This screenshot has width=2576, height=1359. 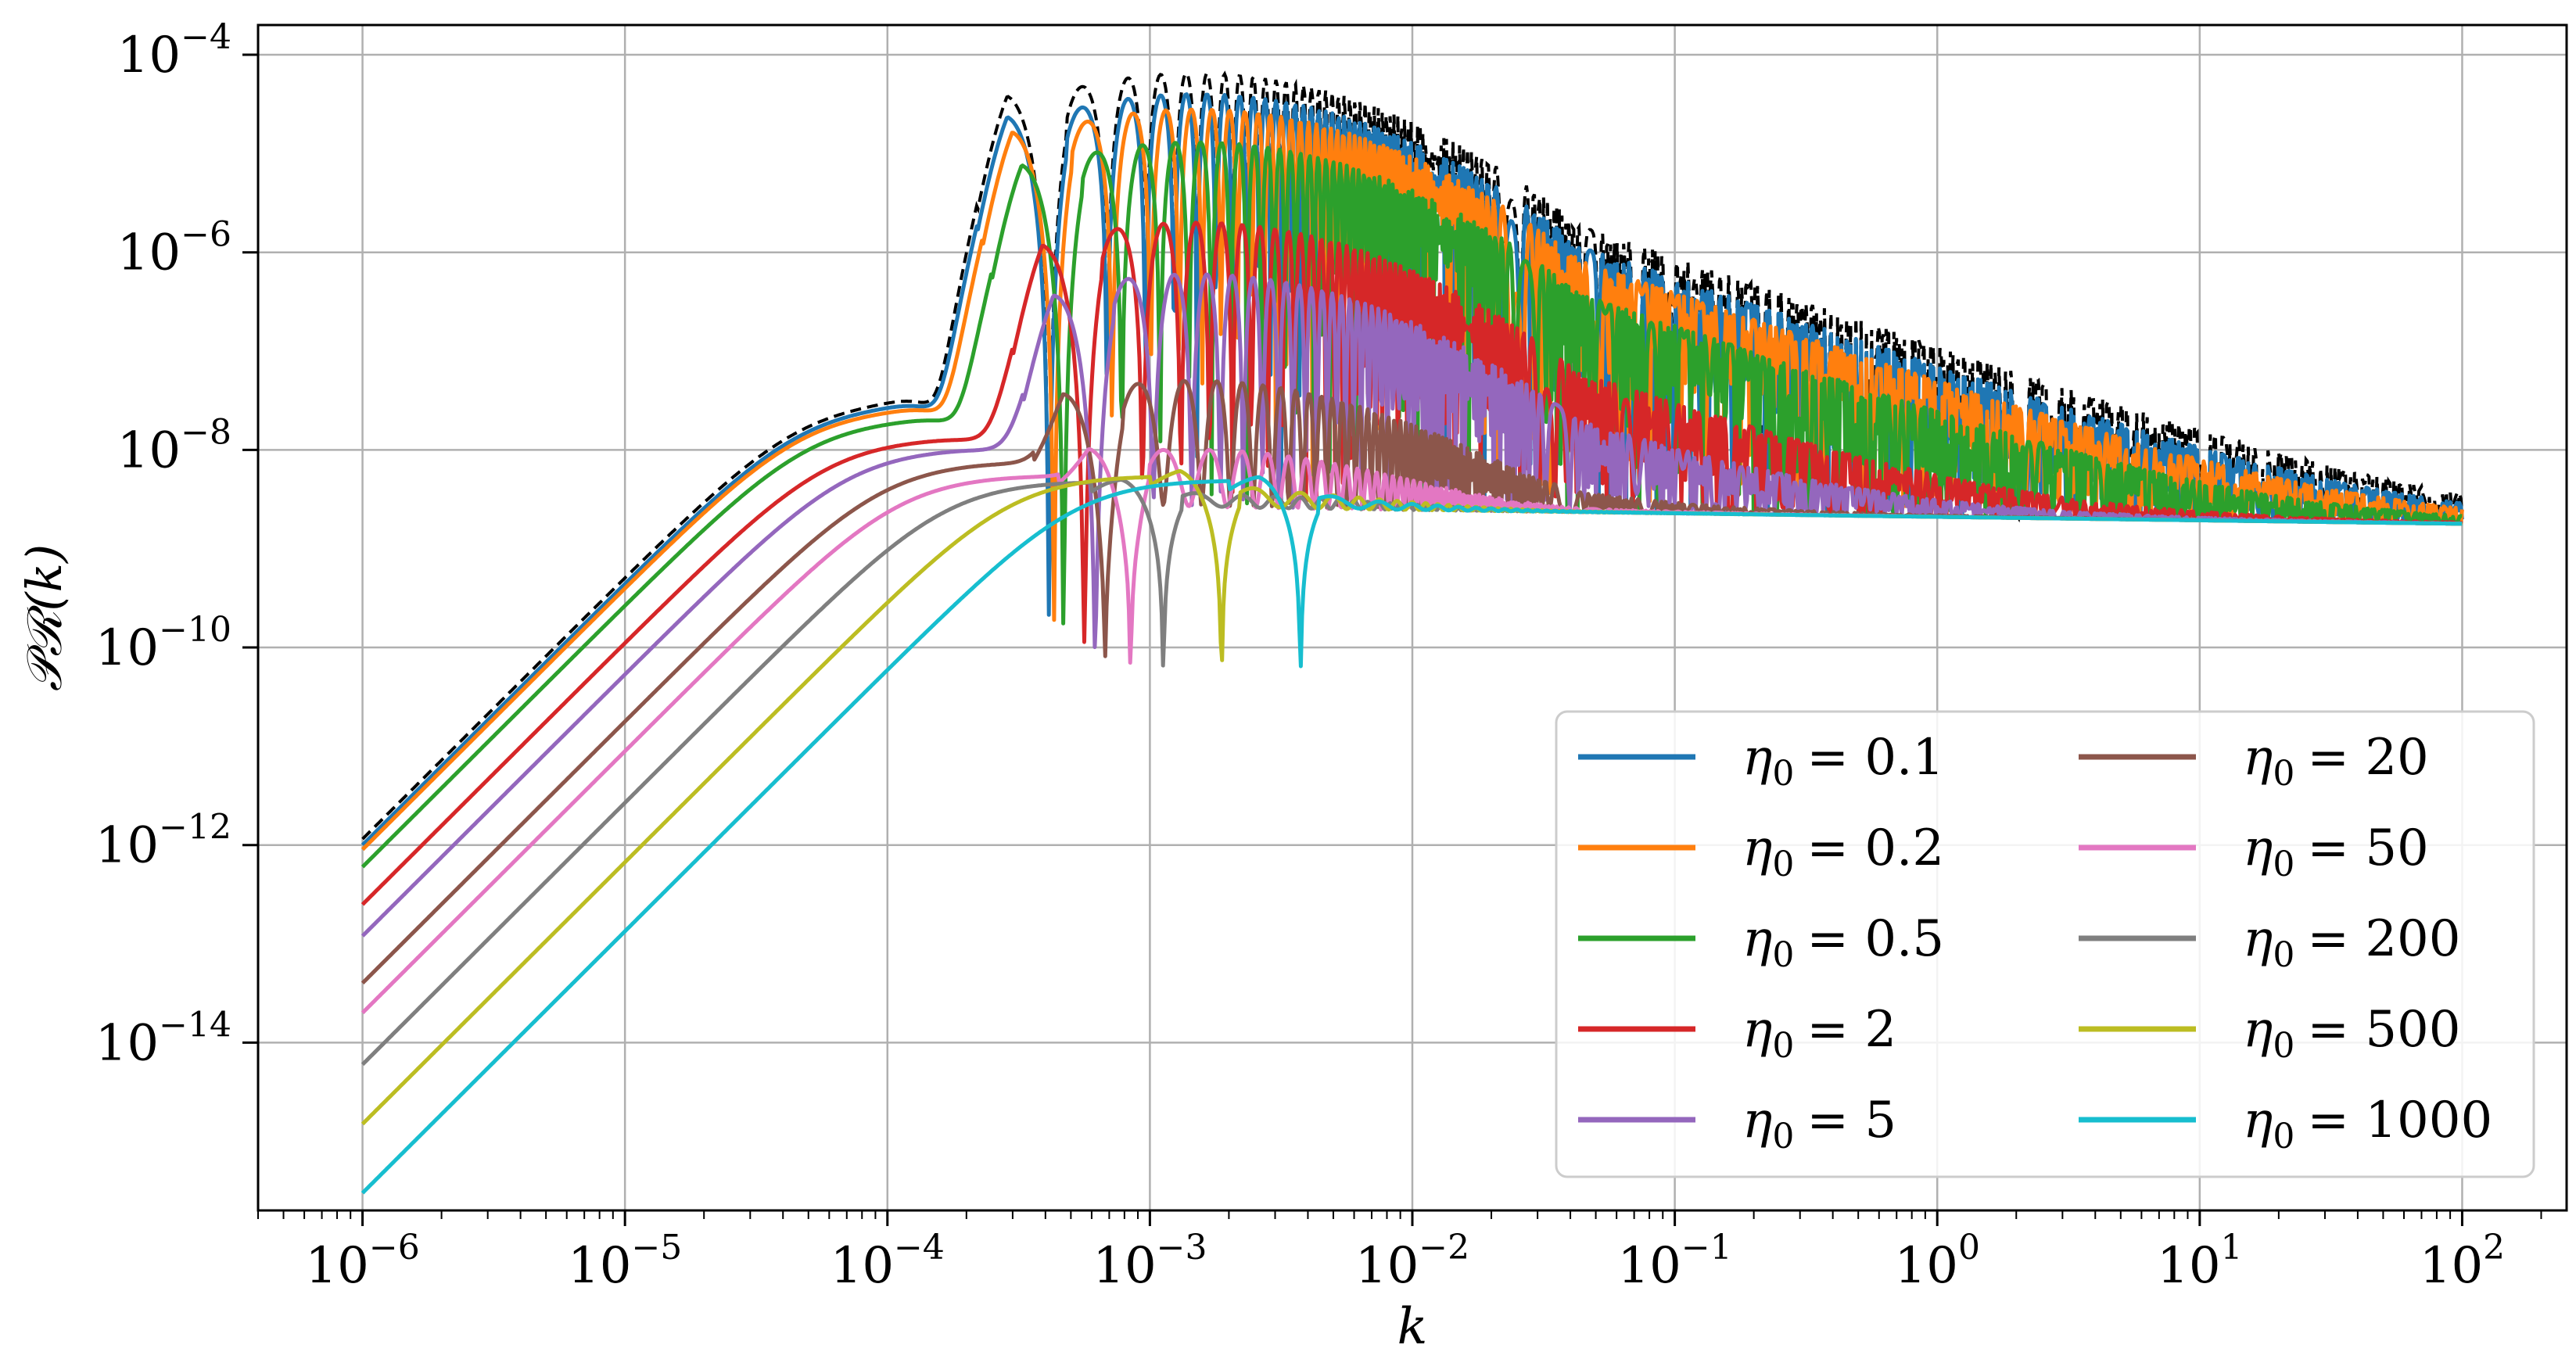 I want to click on x-tick-label: 10⁻², so click(x=1412, y=1261).